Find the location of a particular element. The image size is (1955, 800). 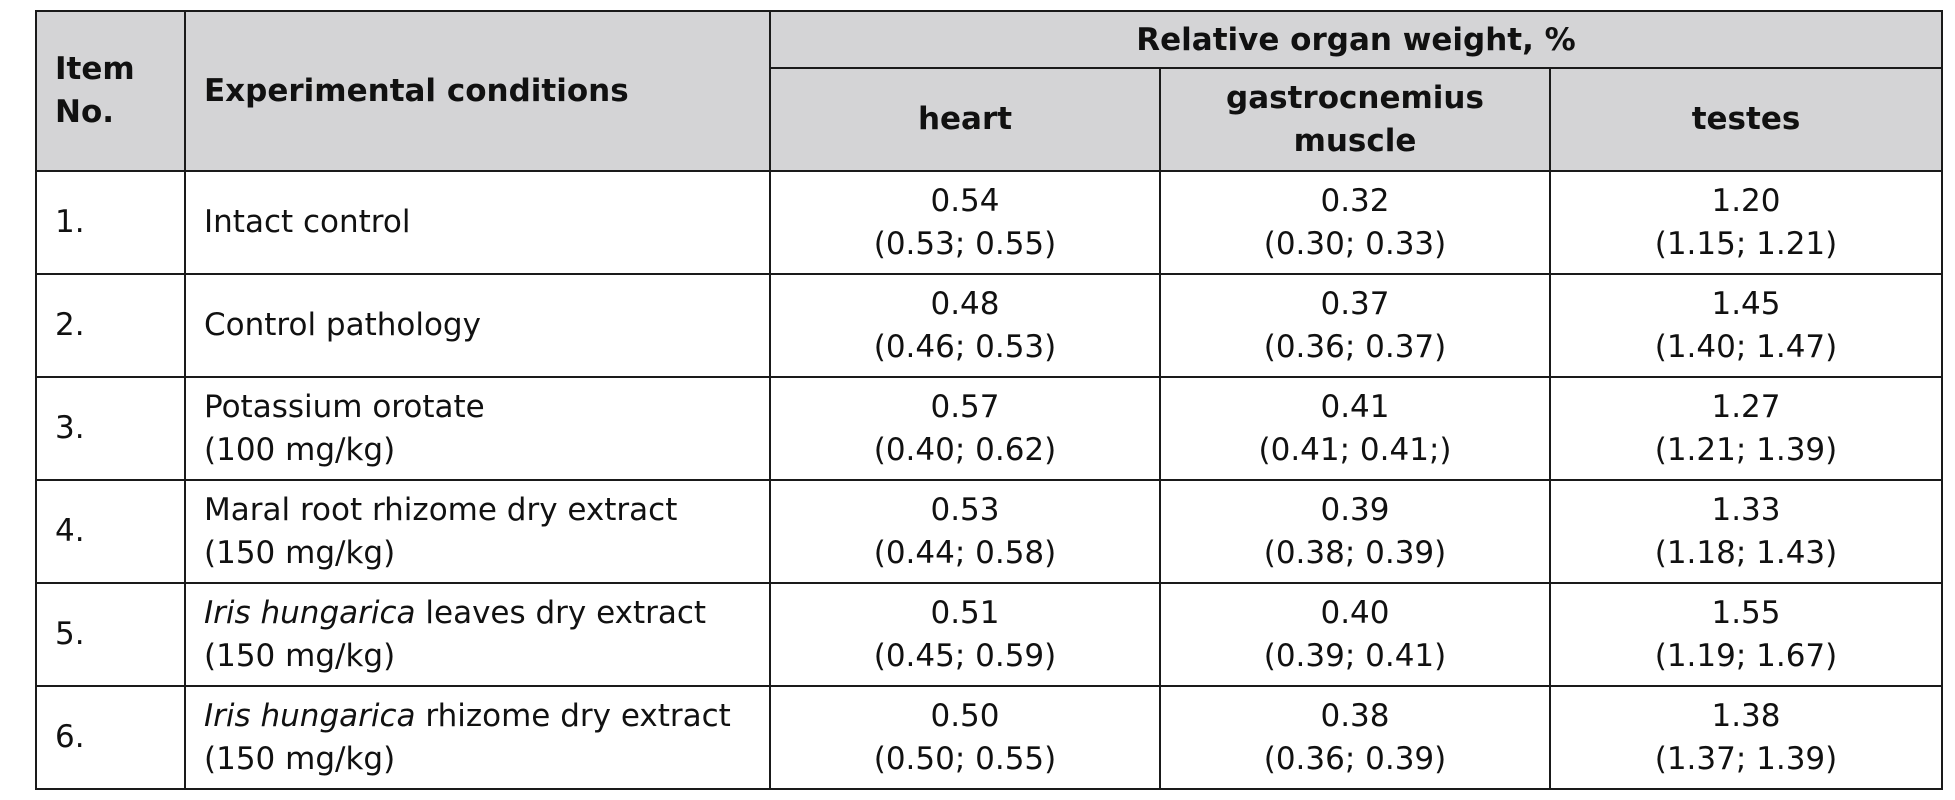

header-experimental-conditions: Experimental conditions is located at coordinates (477, 91).